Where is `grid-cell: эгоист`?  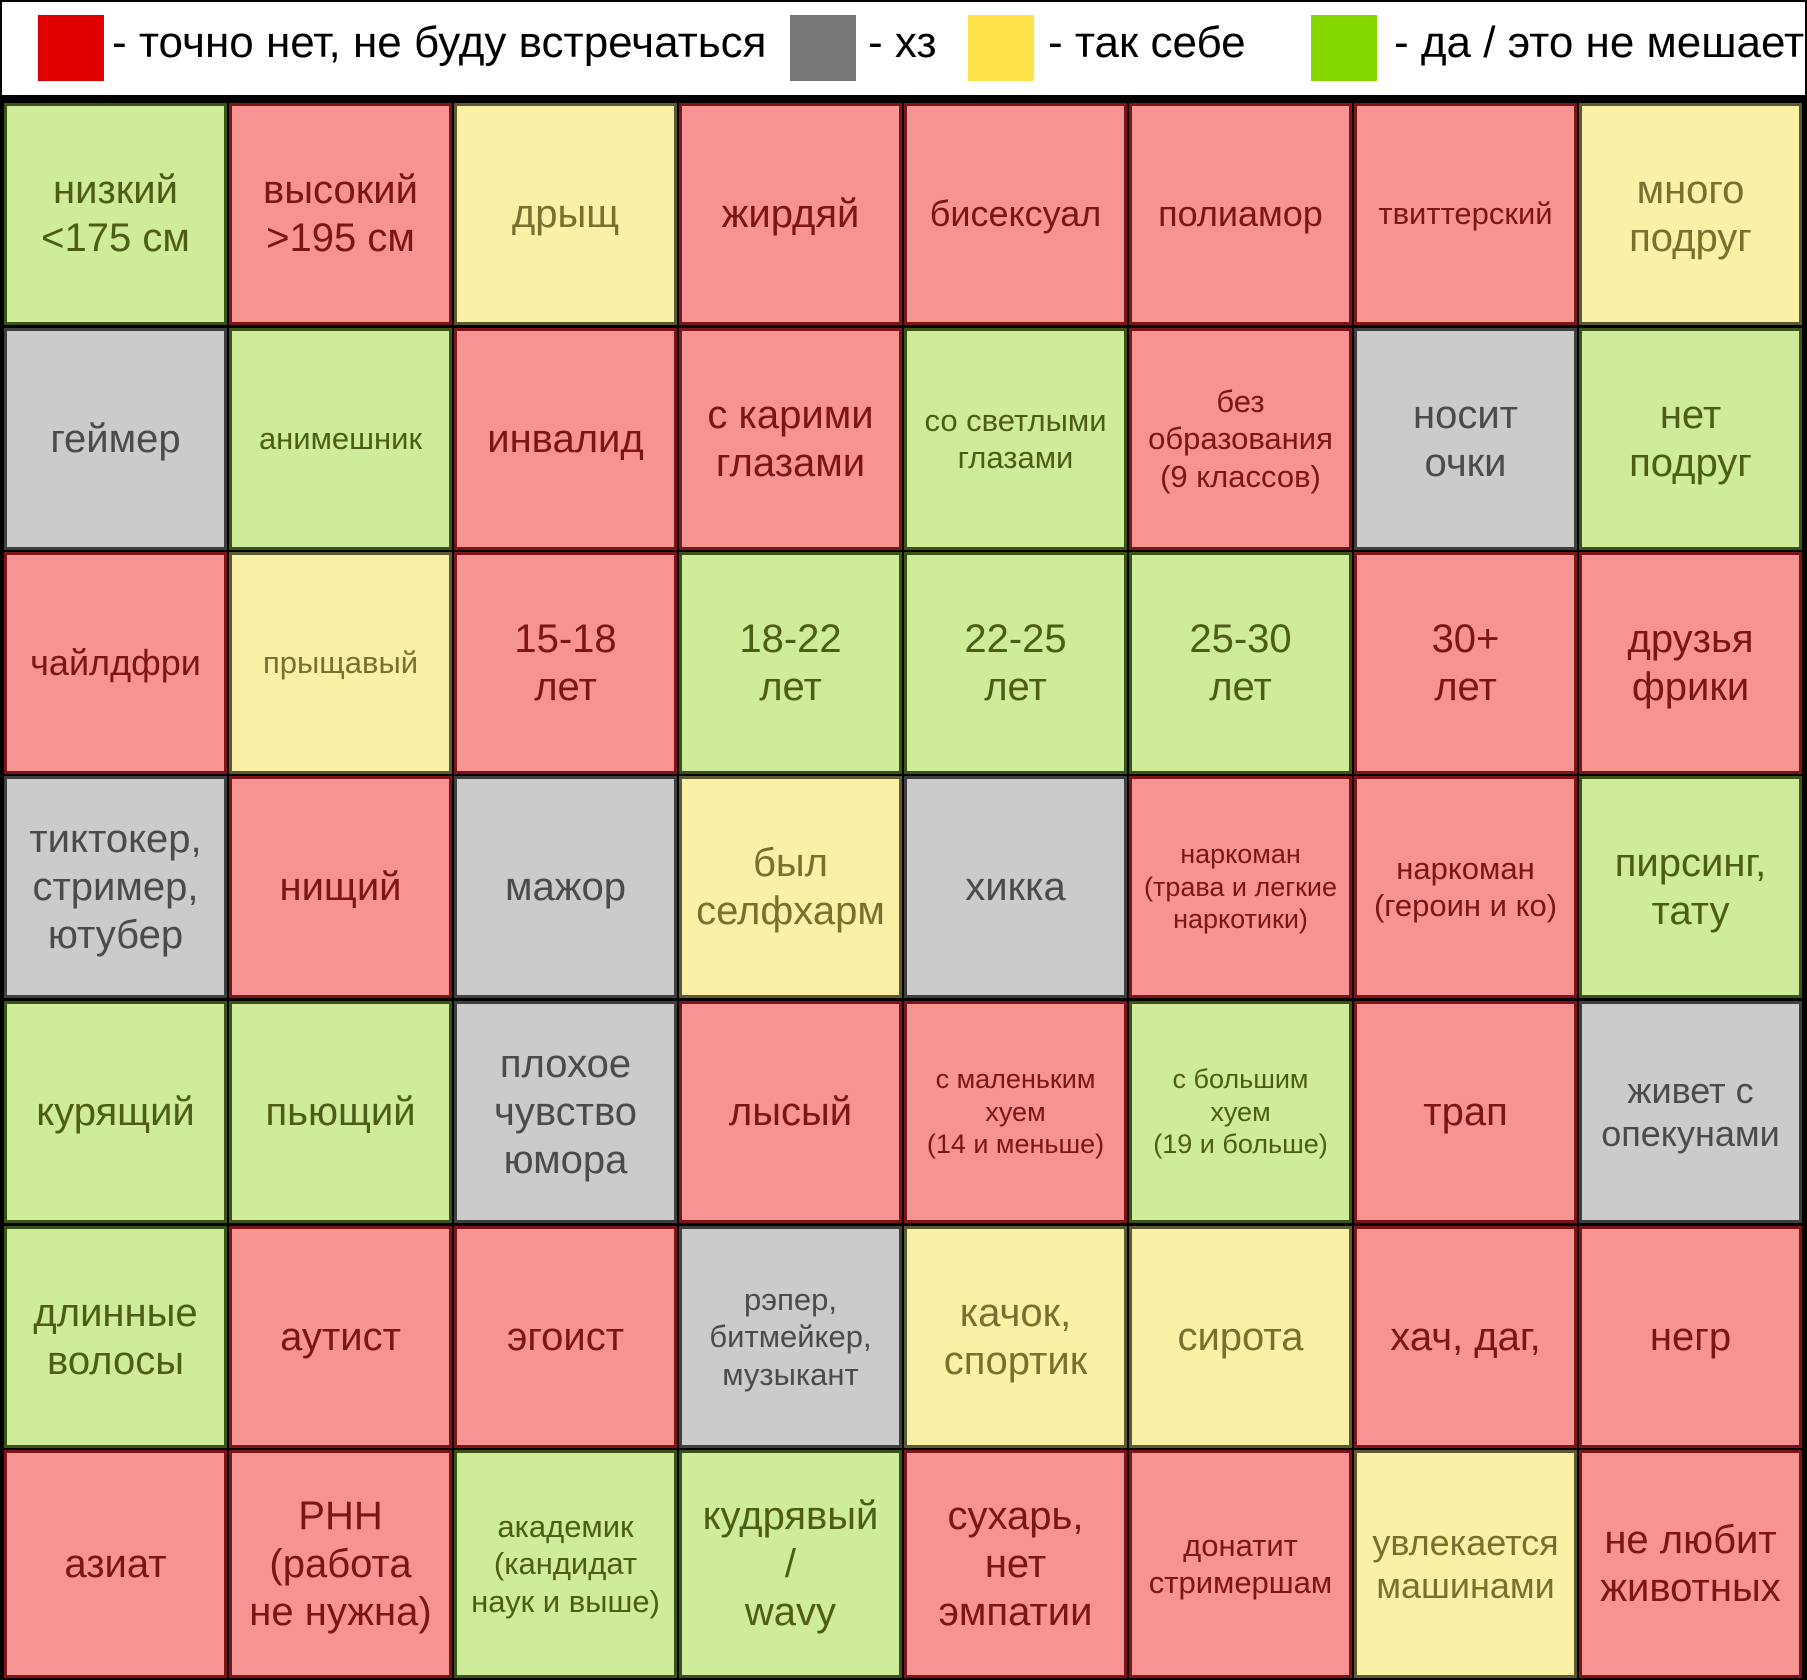
grid-cell: эгоист is located at coordinates (565, 1337).